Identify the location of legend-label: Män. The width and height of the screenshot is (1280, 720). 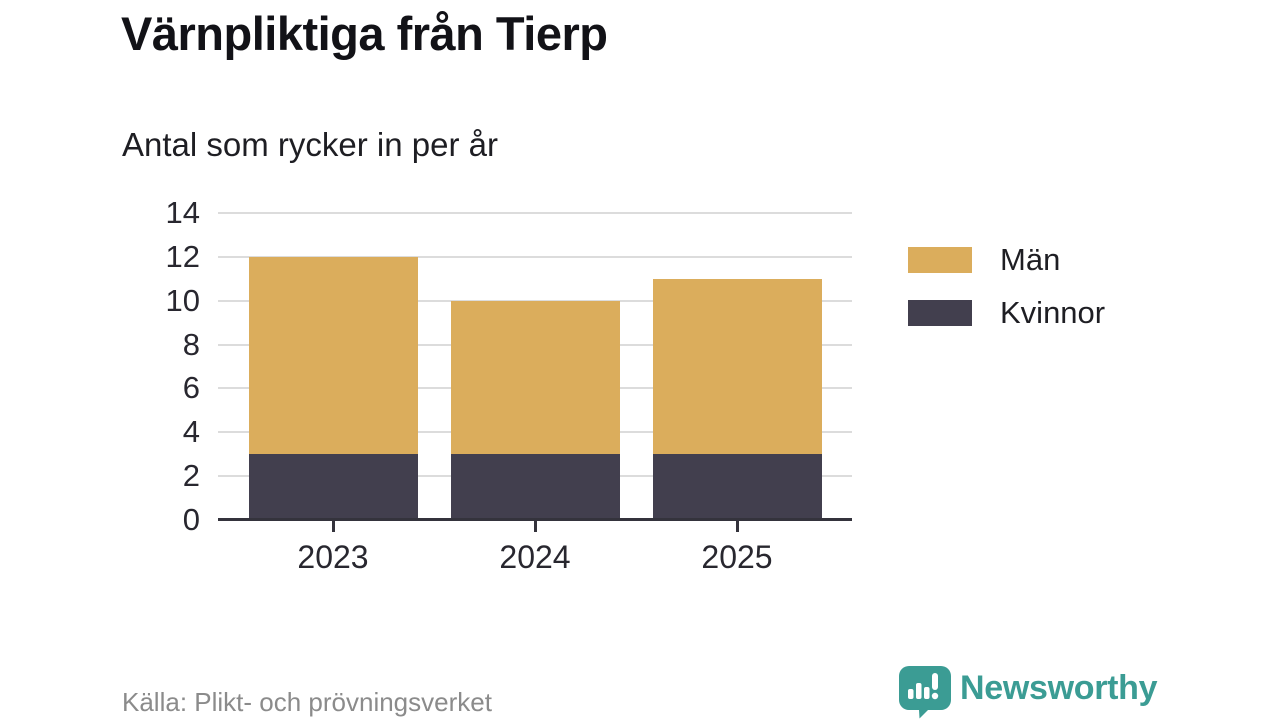
(1030, 259).